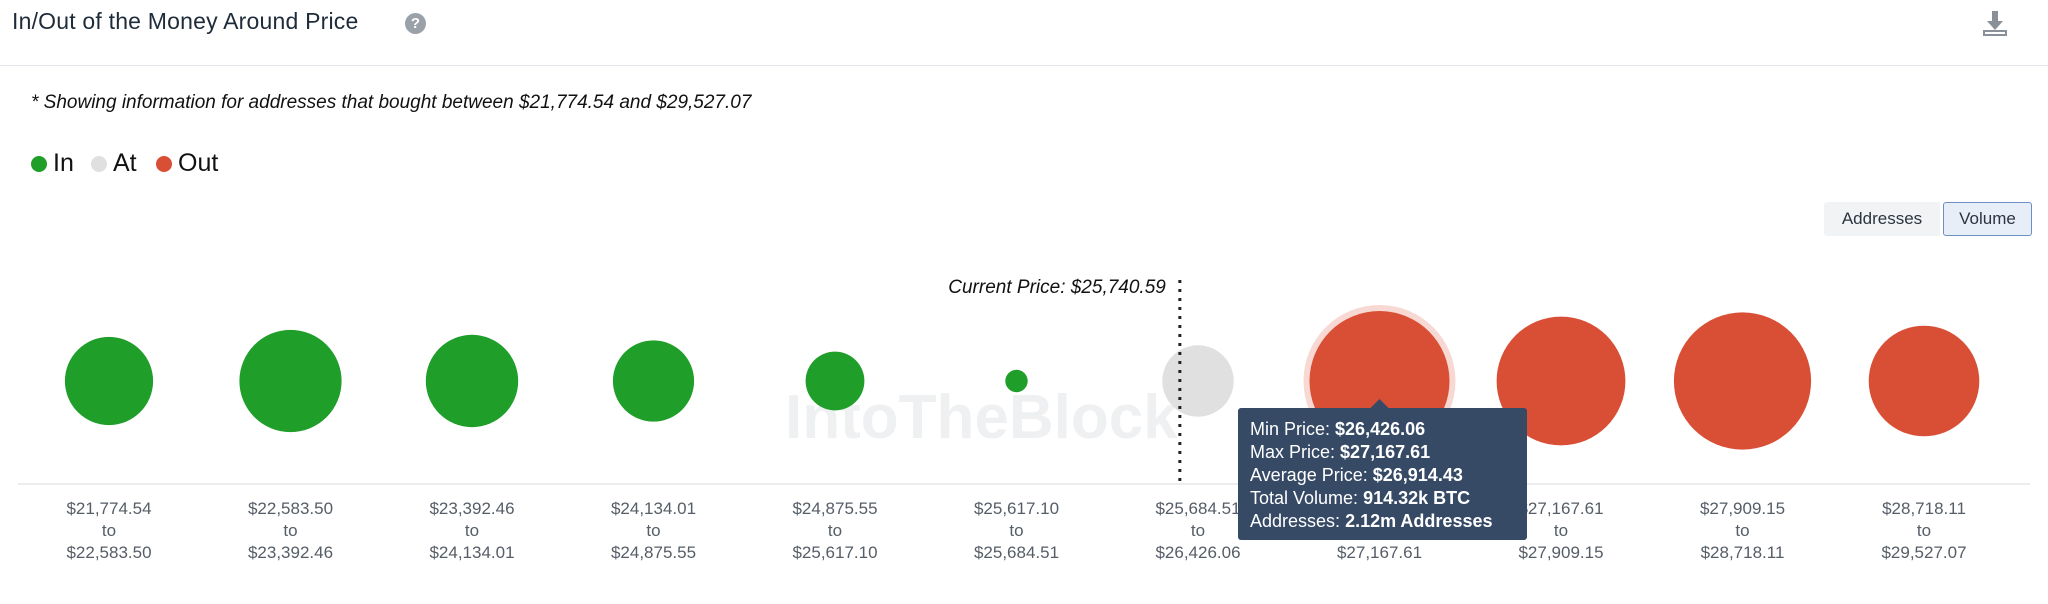  I want to click on bucket-from-label: $21,774.54, so click(108, 508).